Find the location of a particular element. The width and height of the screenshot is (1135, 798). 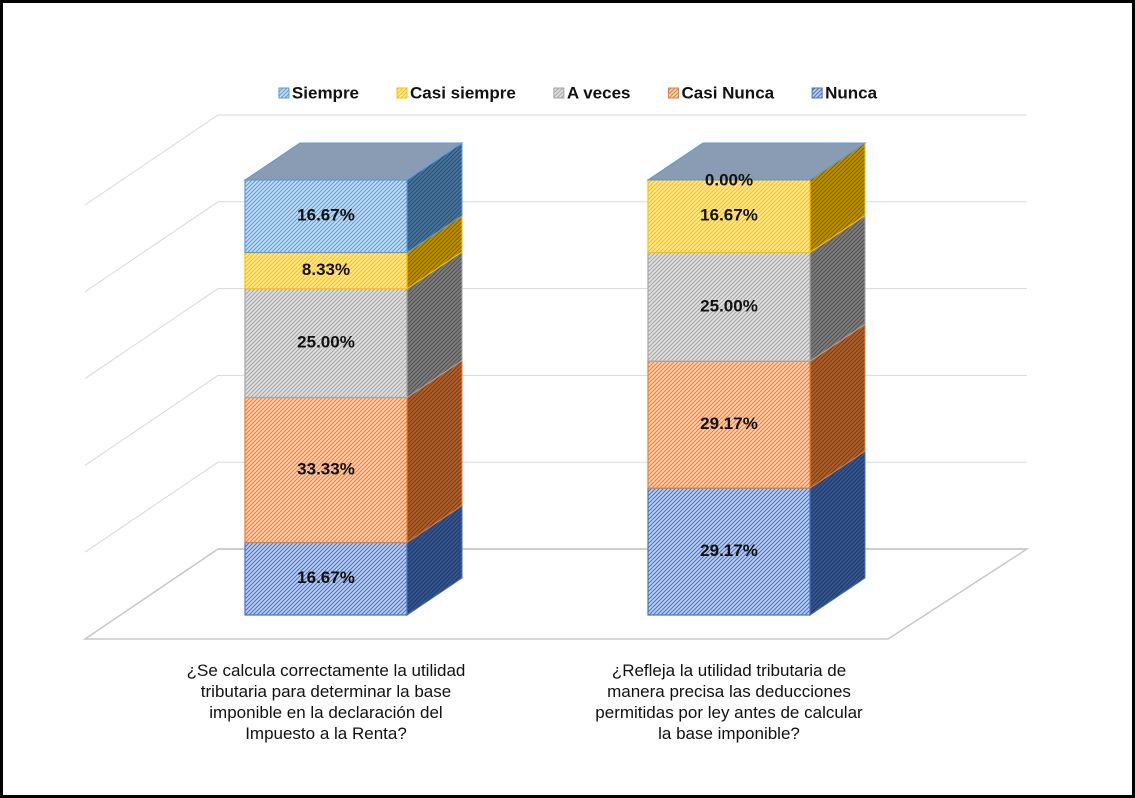

floor is located at coordinates (556, 594).